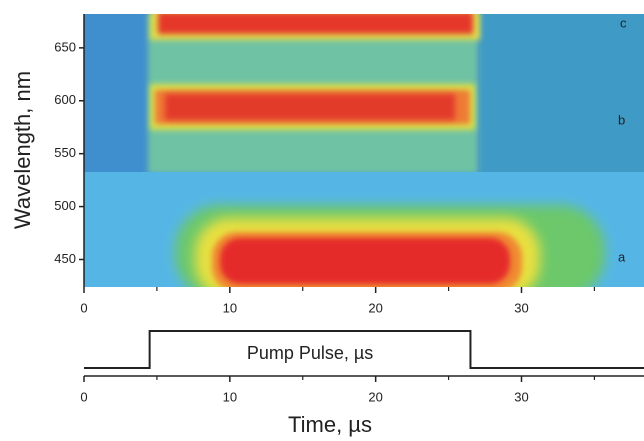  What do you see at coordinates (65, 205) in the screenshot?
I see `y-tick-label: 500` at bounding box center [65, 205].